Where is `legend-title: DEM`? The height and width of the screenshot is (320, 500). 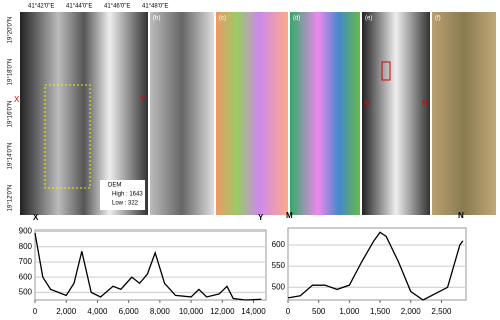
legend-title: DEM is located at coordinates (114, 186).